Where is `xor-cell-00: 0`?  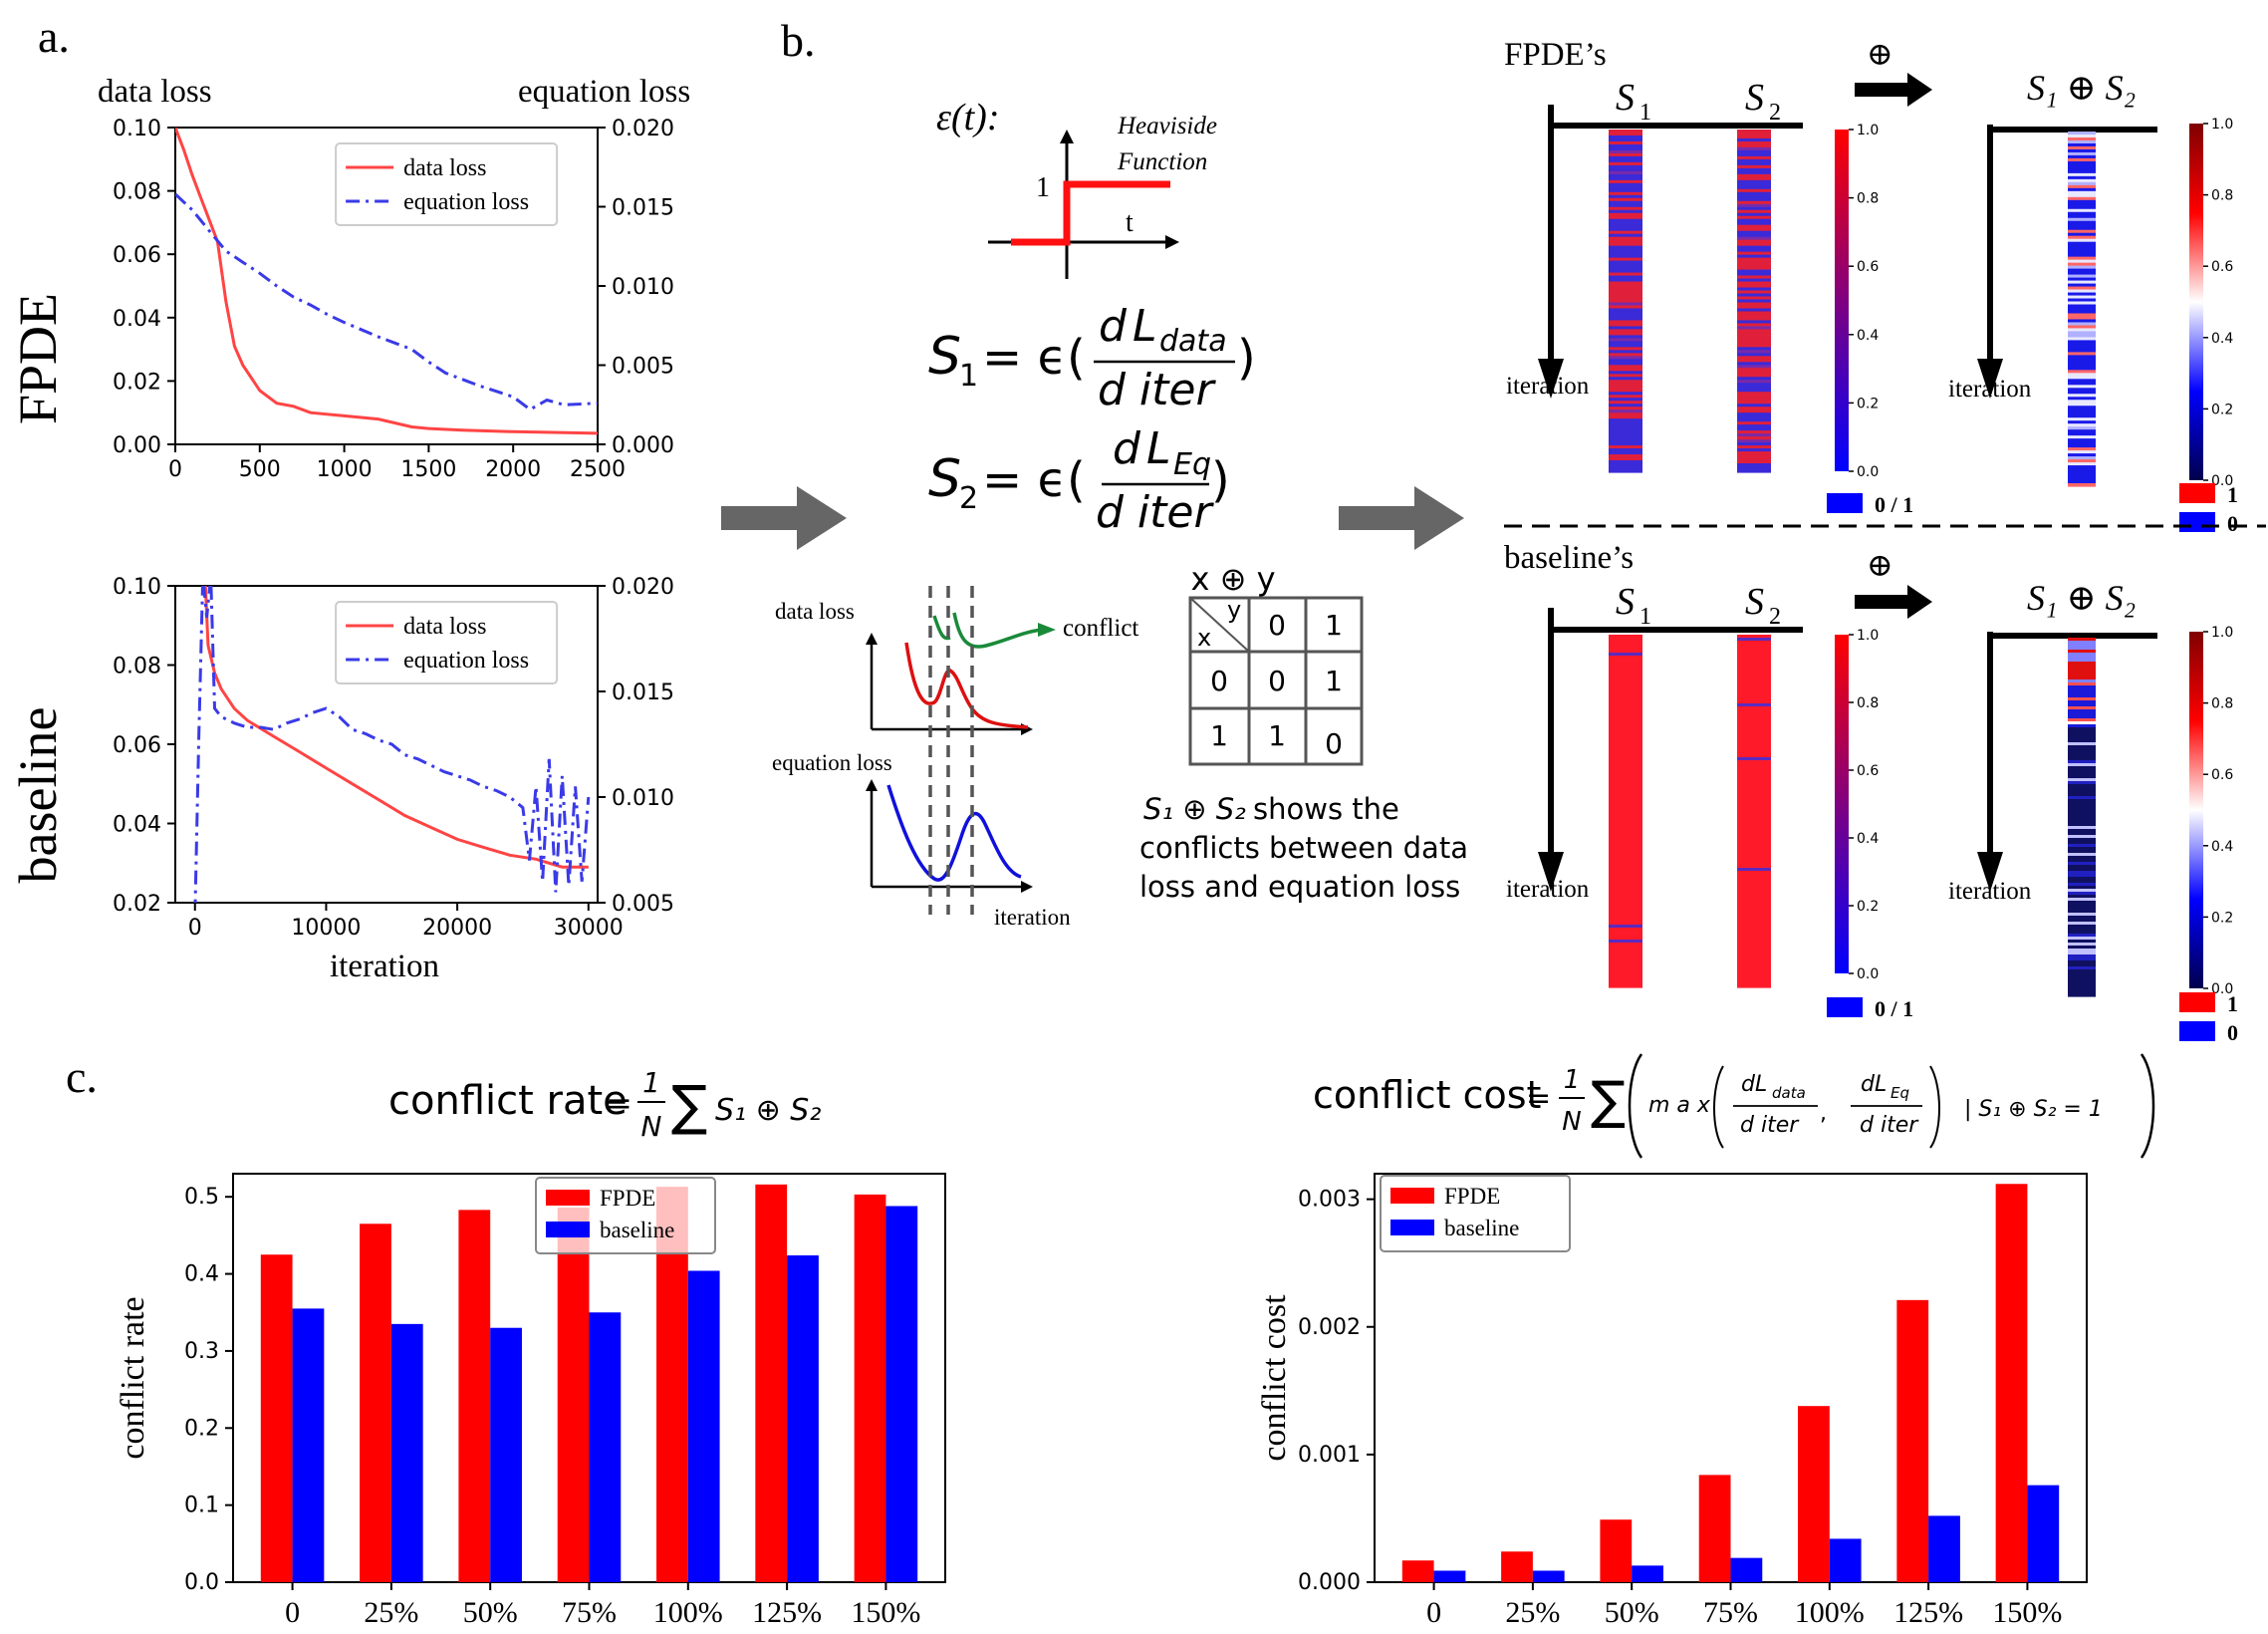 xor-cell-00: 0 is located at coordinates (1277, 681).